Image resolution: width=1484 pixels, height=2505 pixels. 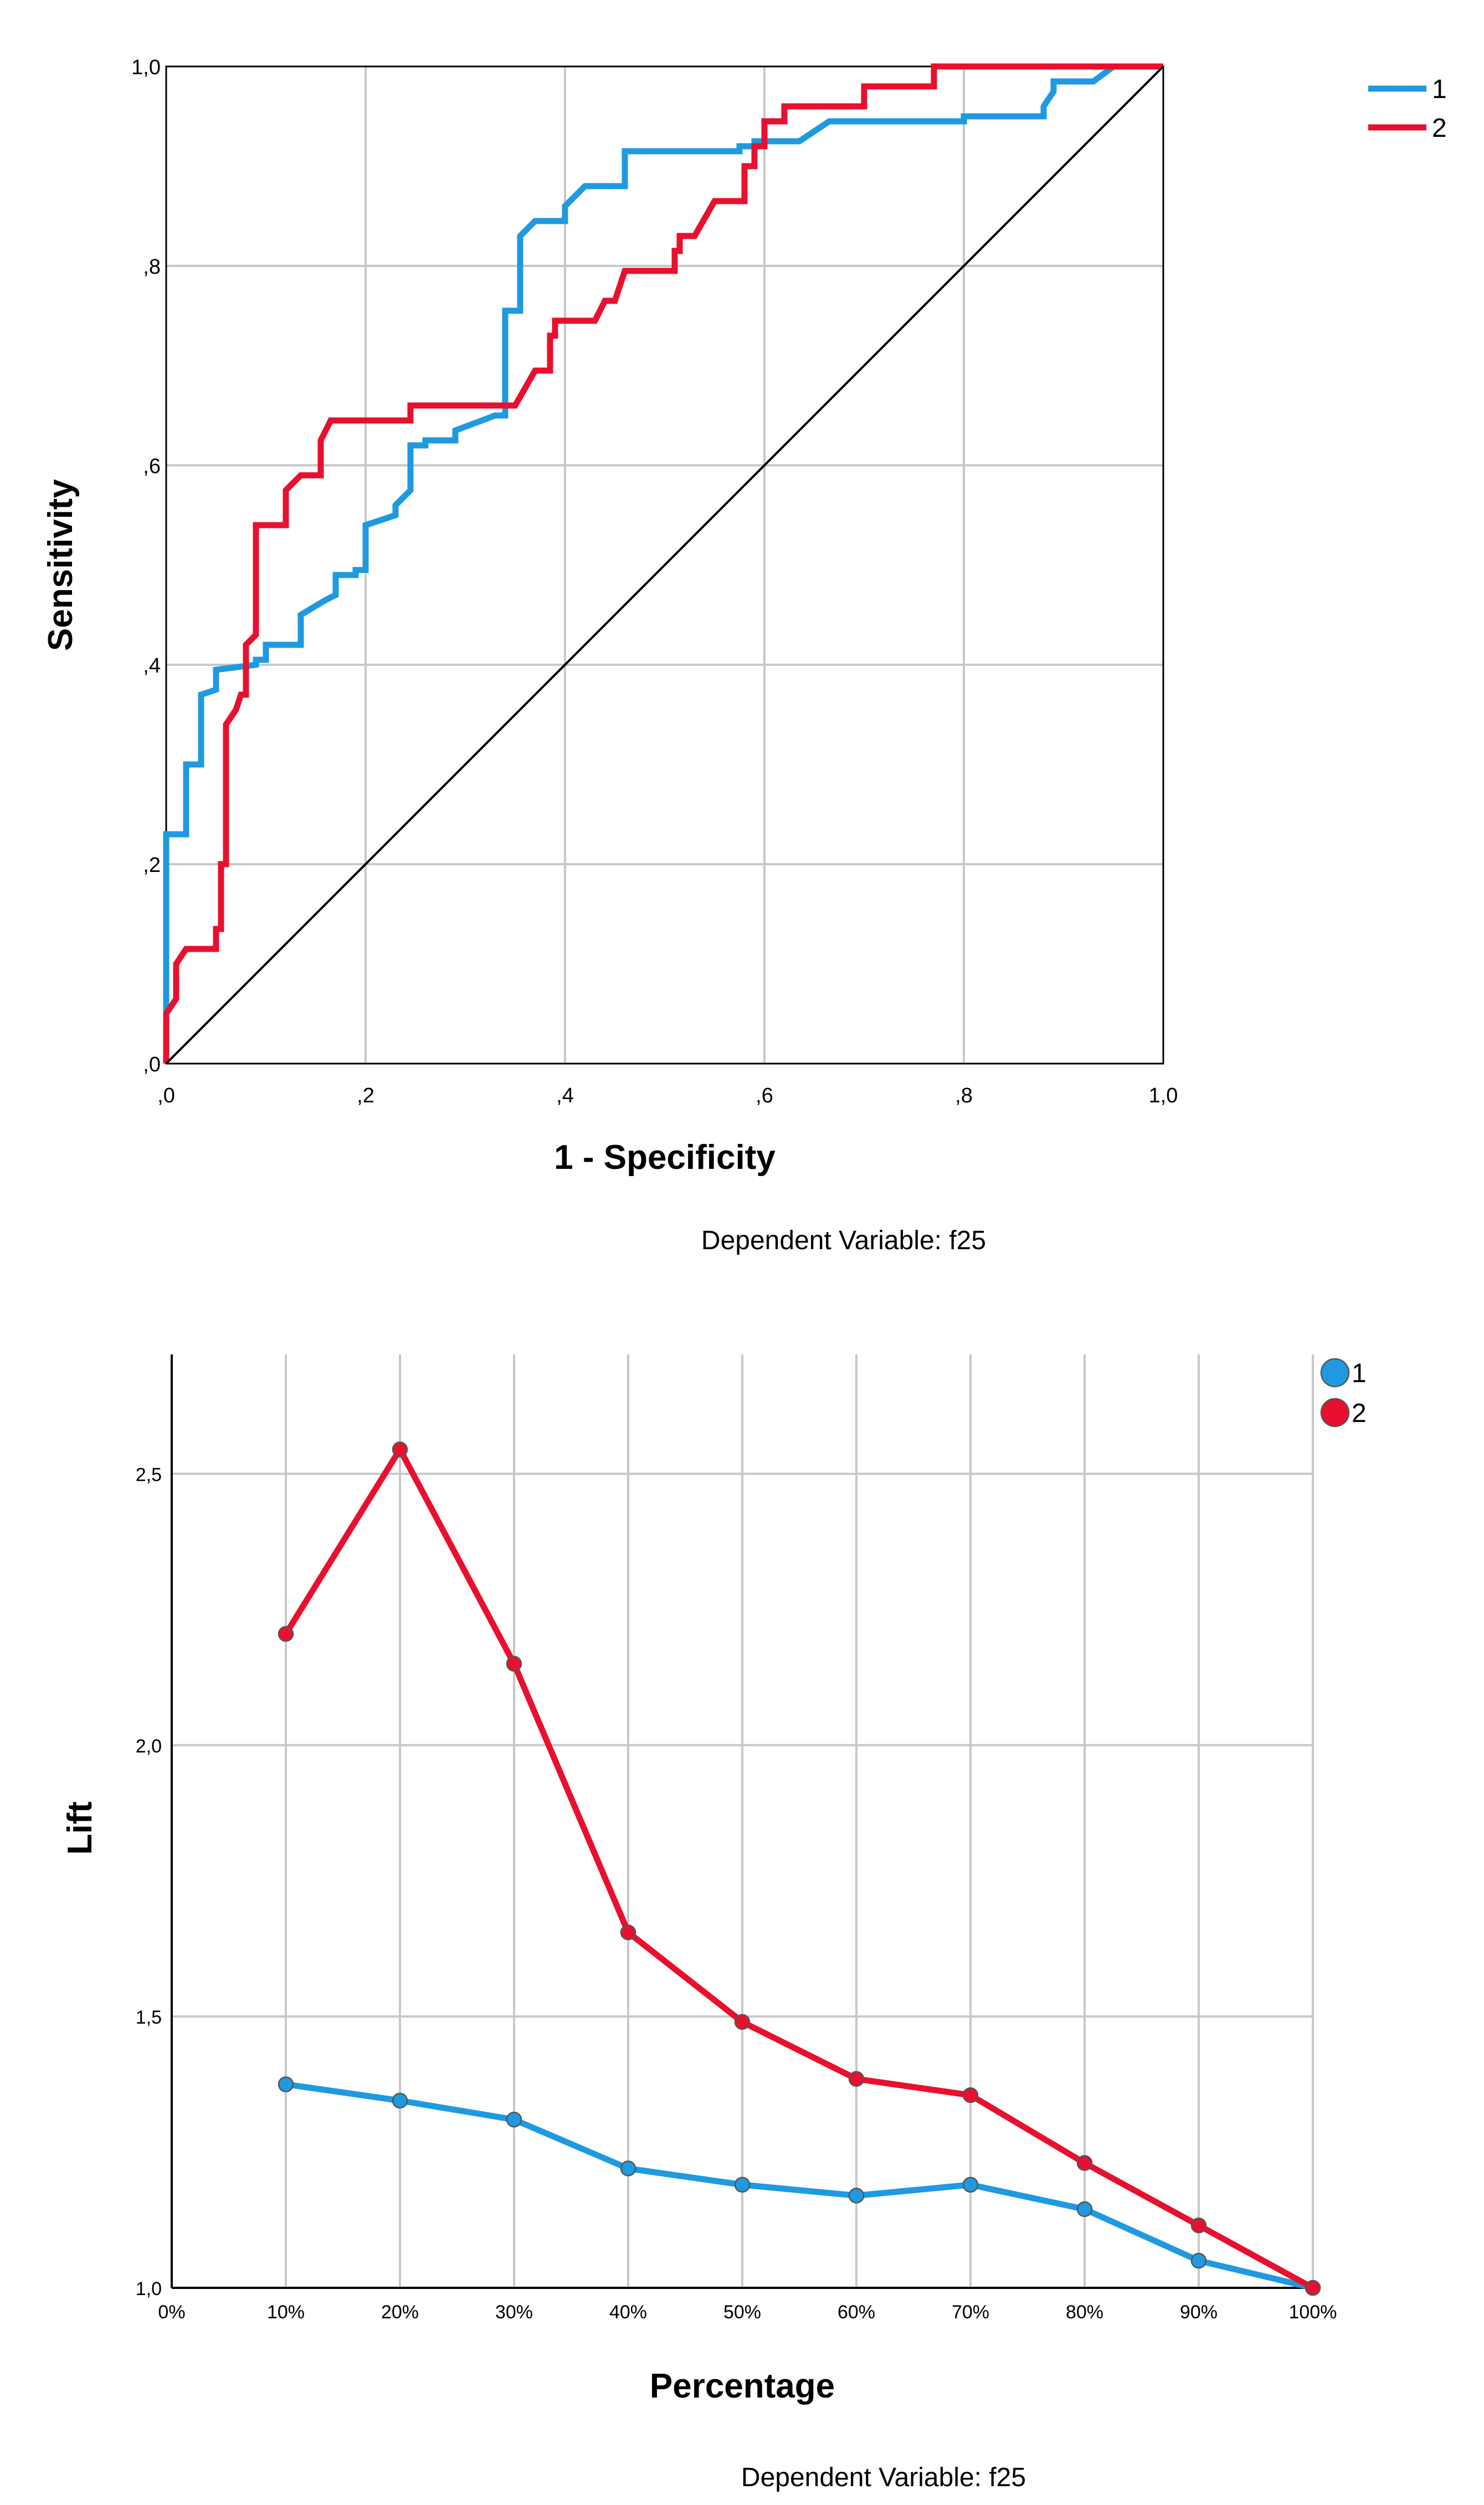 I want to click on roc-x-tick-label: ,0, so click(x=166, y=1095).